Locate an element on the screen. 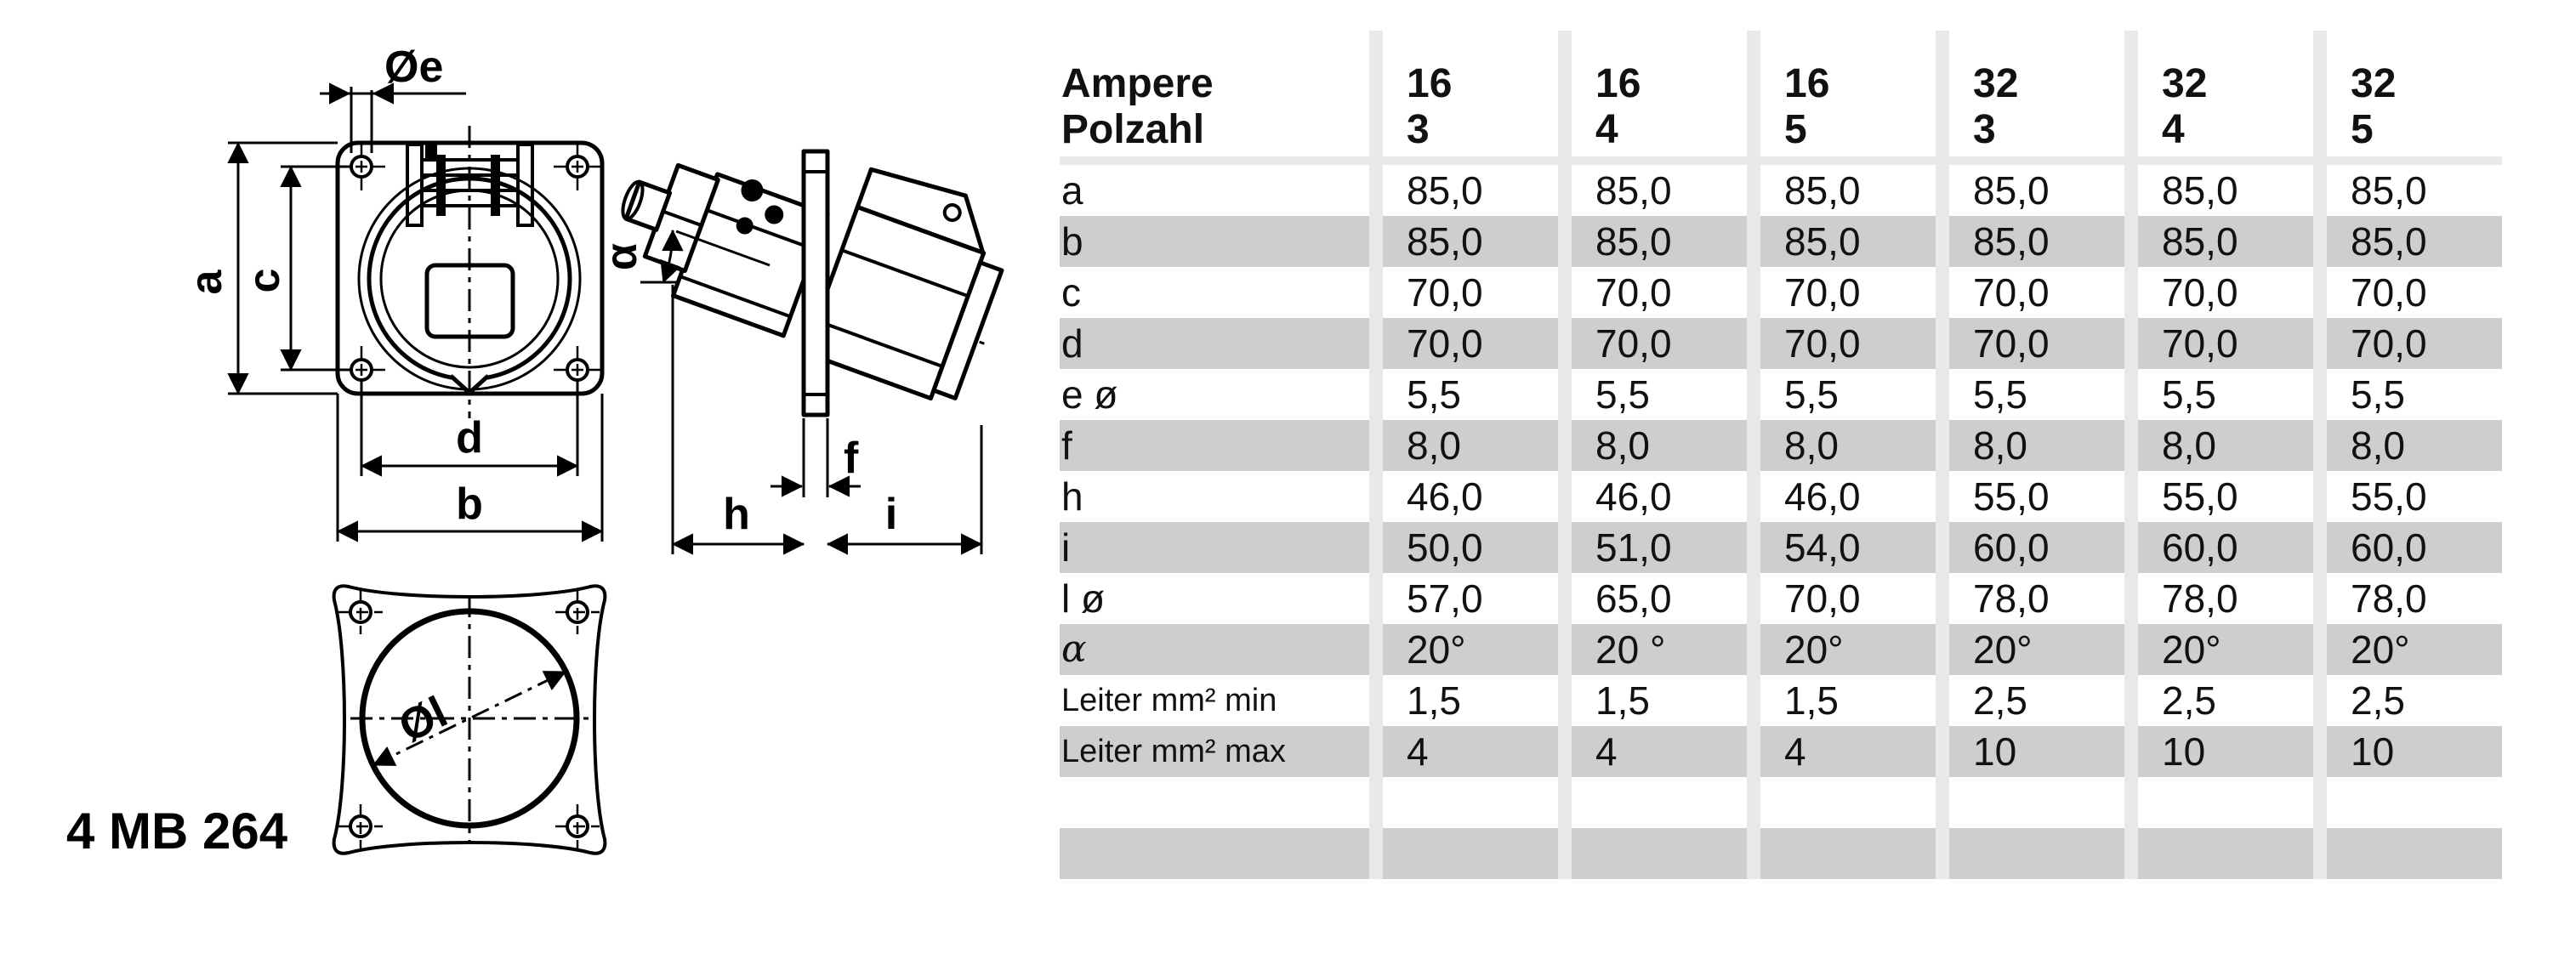 The width and height of the screenshot is (2576, 959). table-header-label-line: Polzahl is located at coordinates (1133, 129).